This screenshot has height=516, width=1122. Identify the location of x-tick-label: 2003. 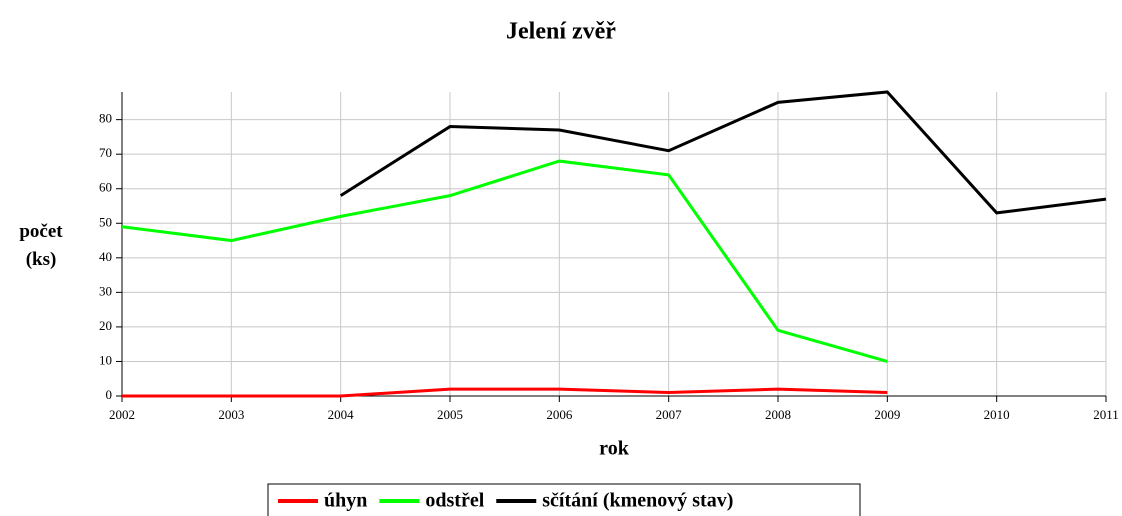
(231, 414).